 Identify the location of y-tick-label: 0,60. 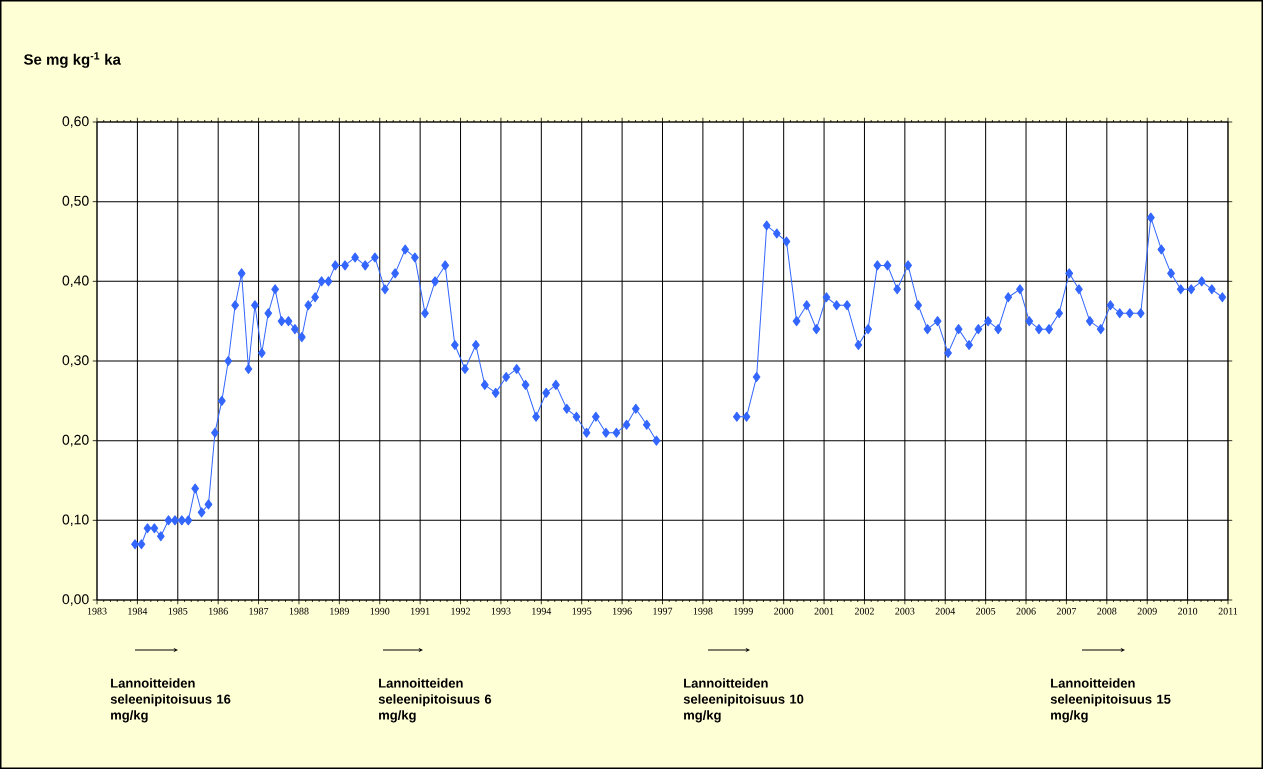
(75, 122).